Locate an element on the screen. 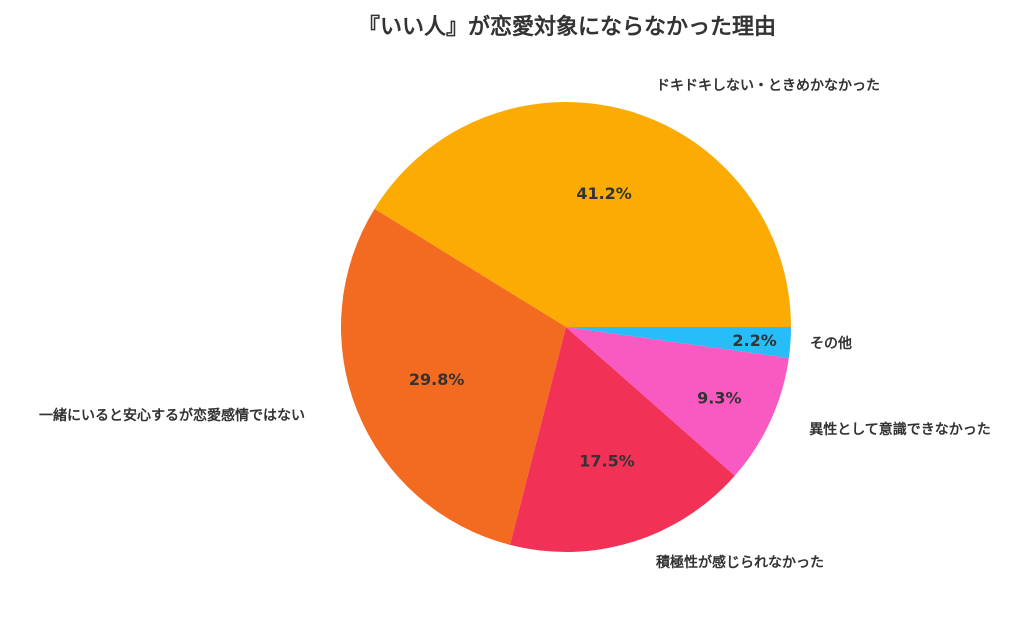 This screenshot has width=1024, height=622. slice-3-category-label: 積極性が感じられなかった is located at coordinates (739, 562).